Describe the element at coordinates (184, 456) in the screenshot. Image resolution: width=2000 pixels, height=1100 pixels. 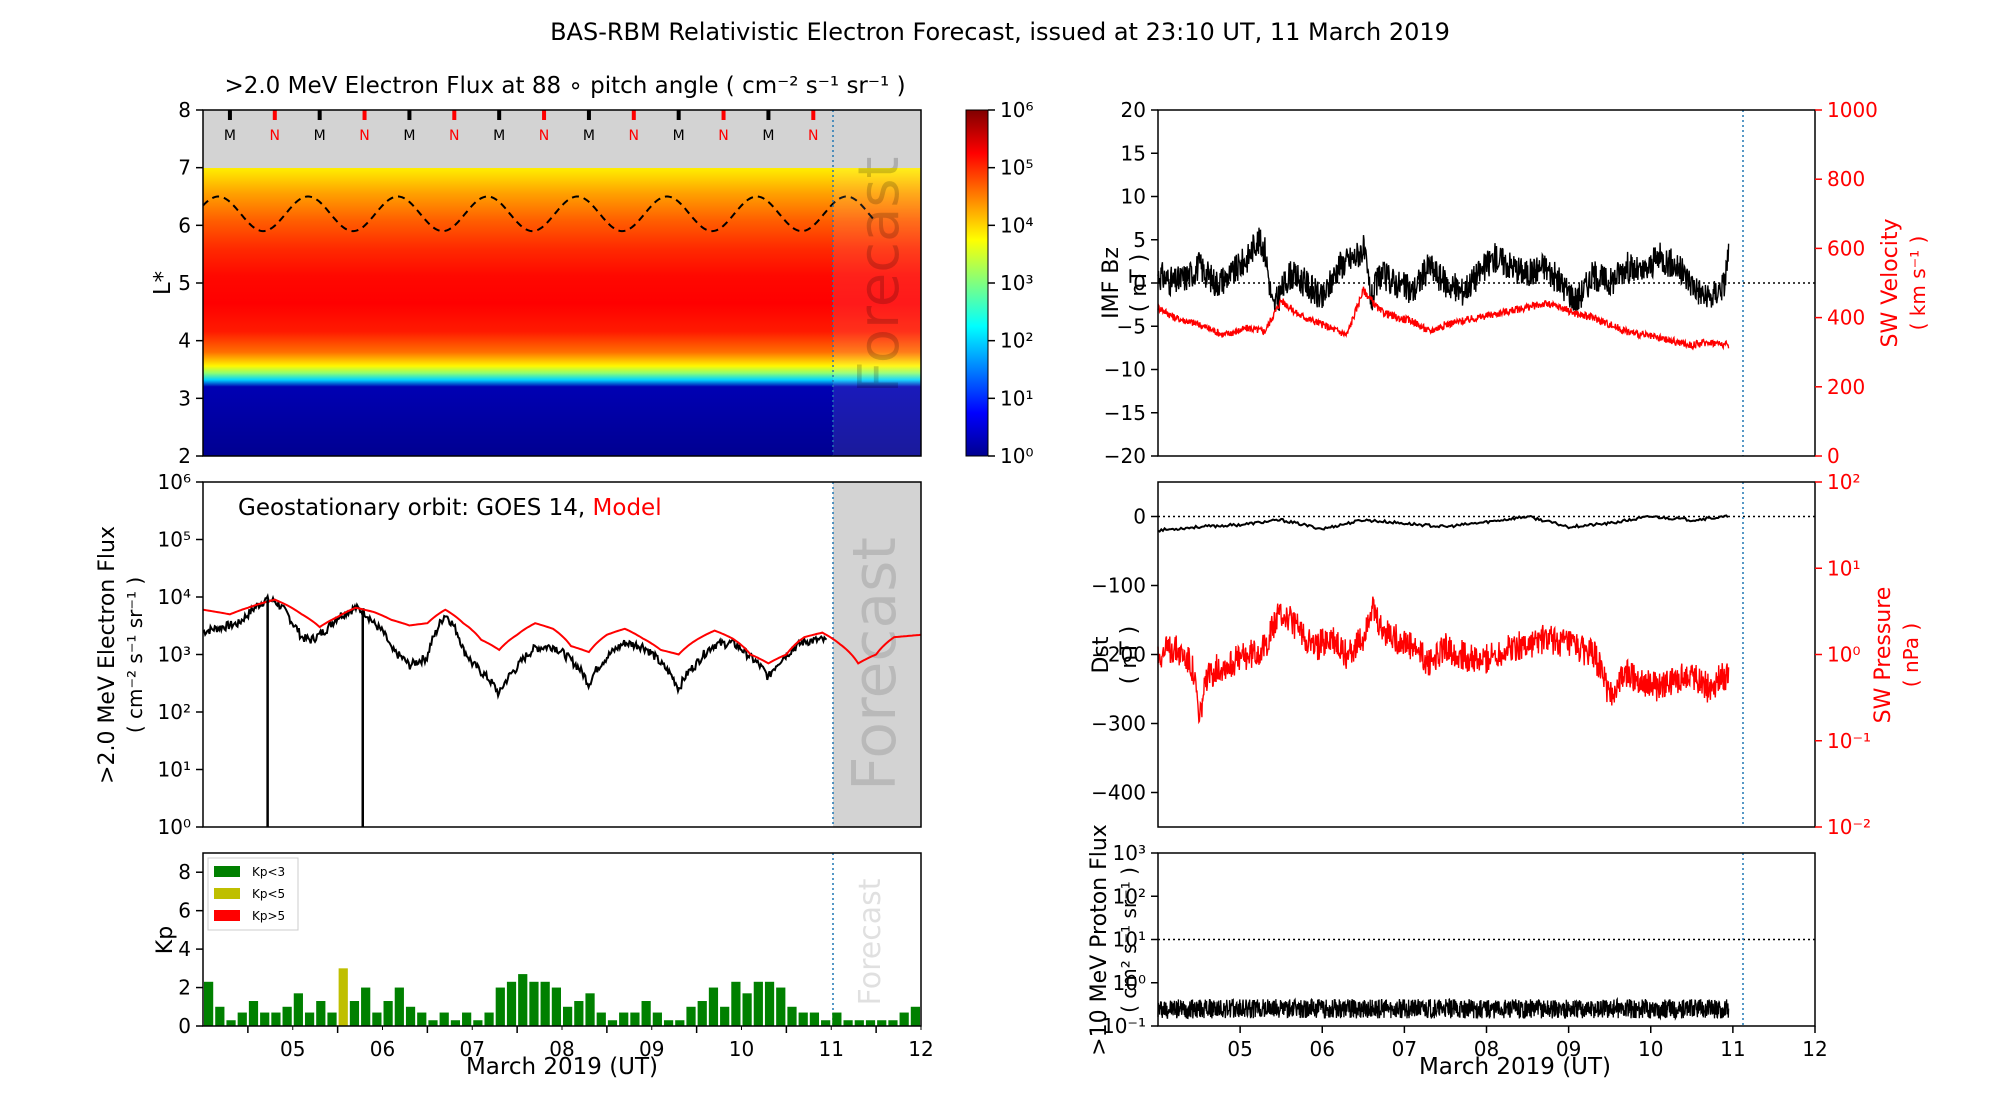
I see `heatmap-y-tick-label: 2` at that location.